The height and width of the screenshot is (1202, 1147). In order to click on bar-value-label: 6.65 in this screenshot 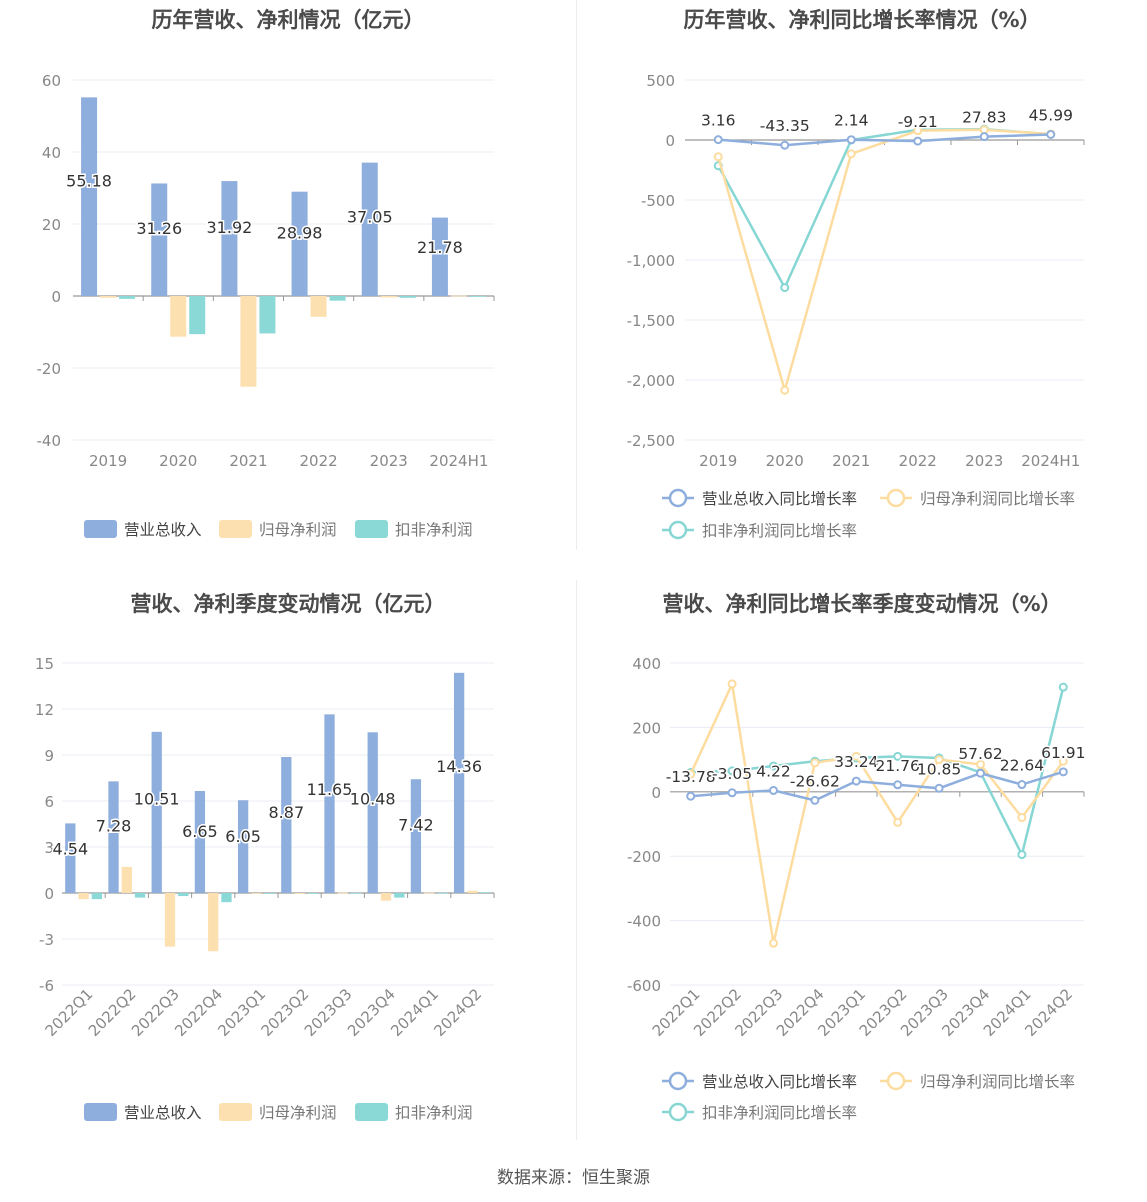, I will do `click(200, 831)`.